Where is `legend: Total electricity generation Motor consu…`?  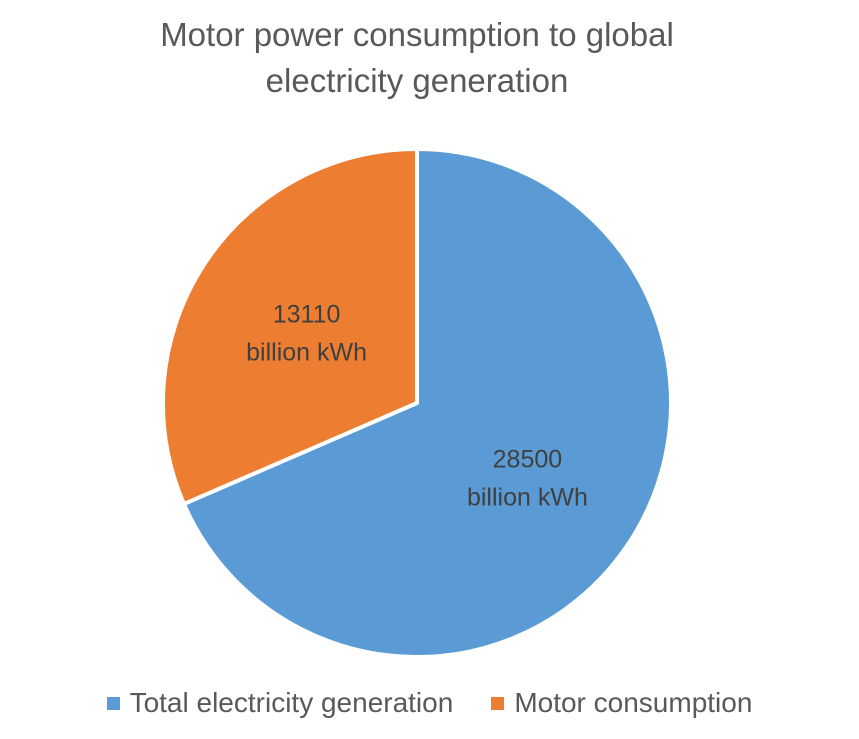
legend: Total electricity generation Motor consu… is located at coordinates (429, 703).